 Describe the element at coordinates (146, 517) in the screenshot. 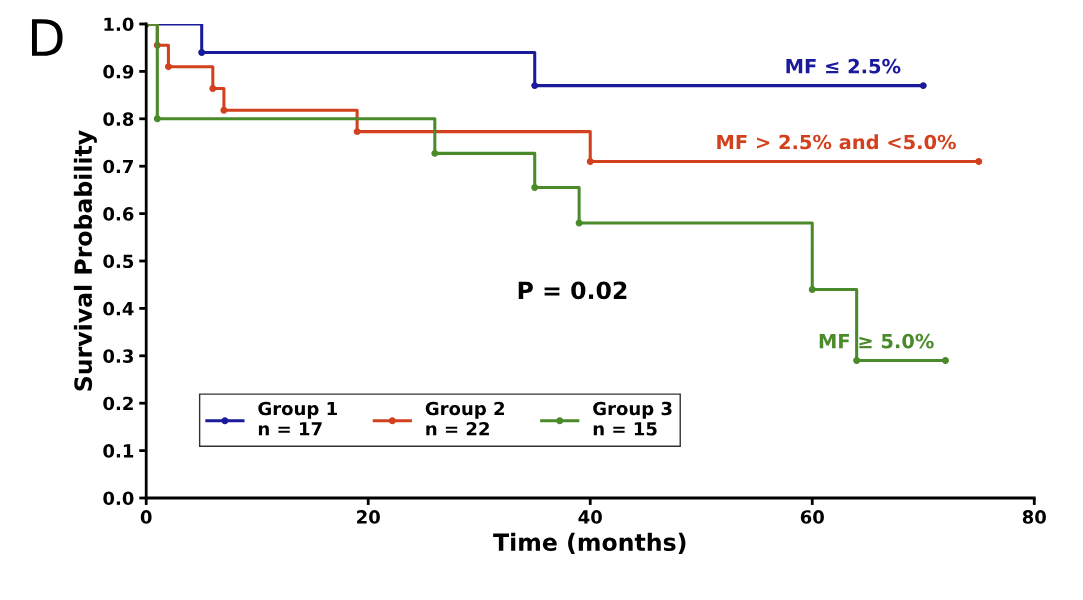

I see `x-tick-label: 0` at that location.